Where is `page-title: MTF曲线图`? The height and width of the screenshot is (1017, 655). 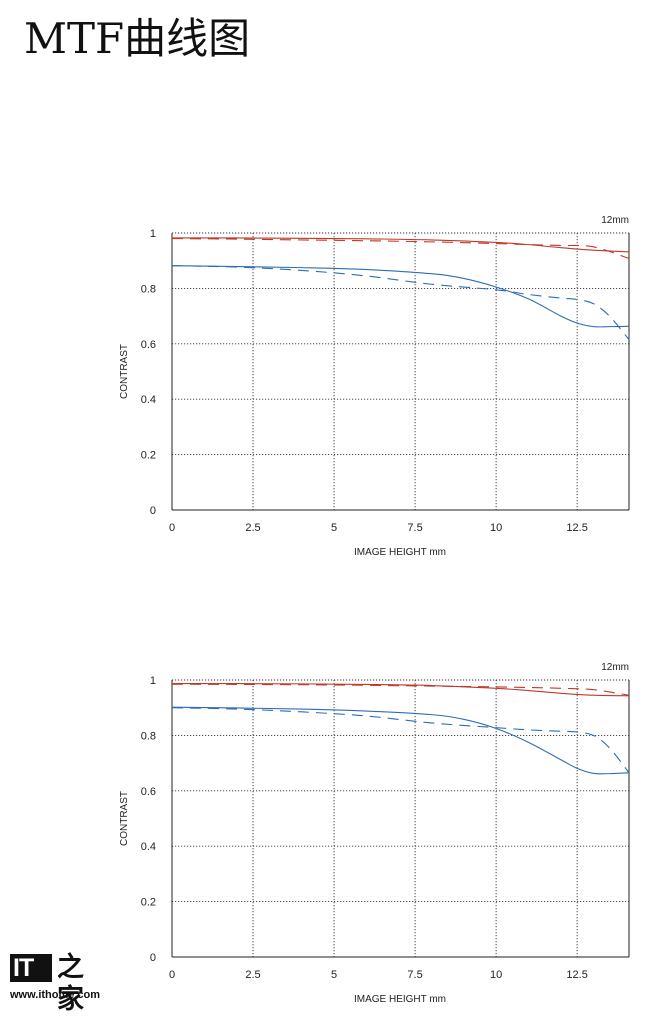
page-title: MTF曲线图 is located at coordinates (137, 38).